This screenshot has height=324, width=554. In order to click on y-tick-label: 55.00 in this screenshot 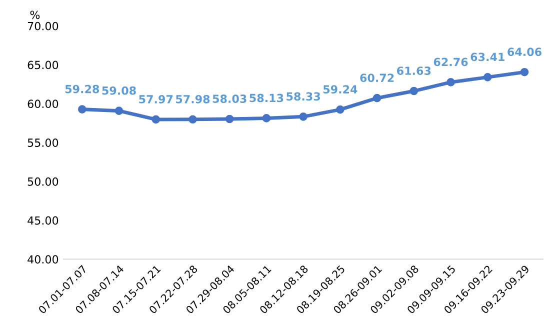, I will do `click(43, 142)`.